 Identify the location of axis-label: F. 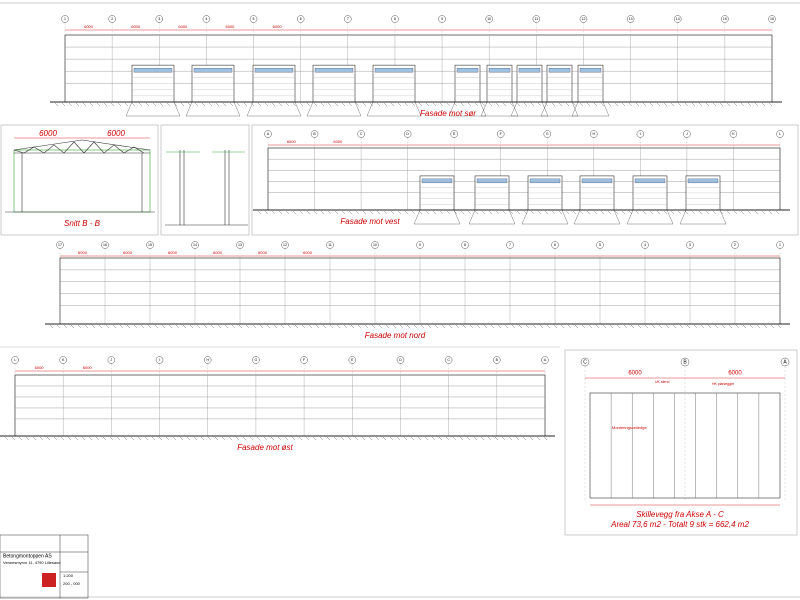
(501, 134).